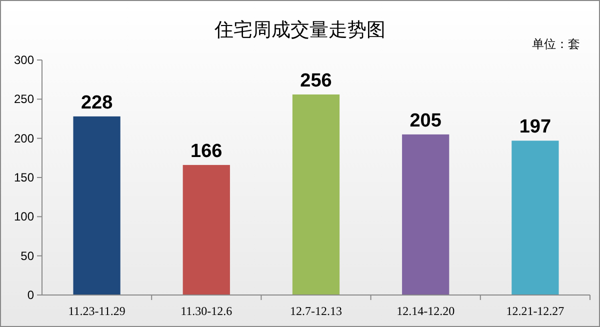  I want to click on y-tick-label: 250, so click(24, 99).